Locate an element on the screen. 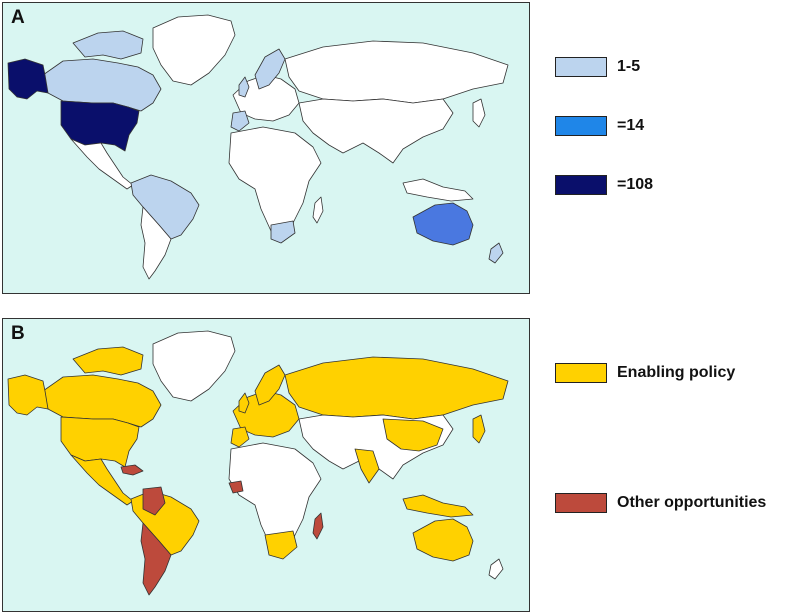  legend-label: 1-5 is located at coordinates (629, 66).